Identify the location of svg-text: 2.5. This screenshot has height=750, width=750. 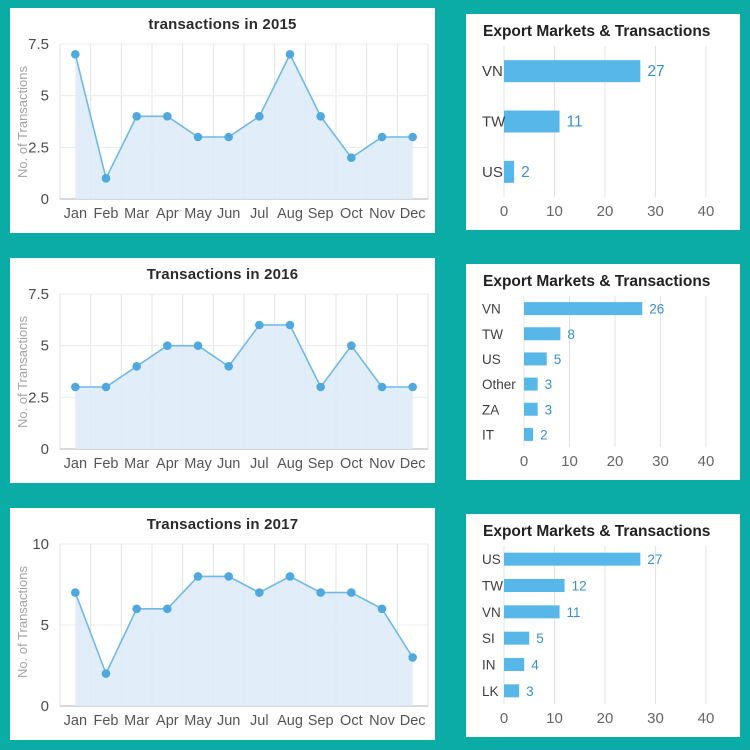
(38, 397).